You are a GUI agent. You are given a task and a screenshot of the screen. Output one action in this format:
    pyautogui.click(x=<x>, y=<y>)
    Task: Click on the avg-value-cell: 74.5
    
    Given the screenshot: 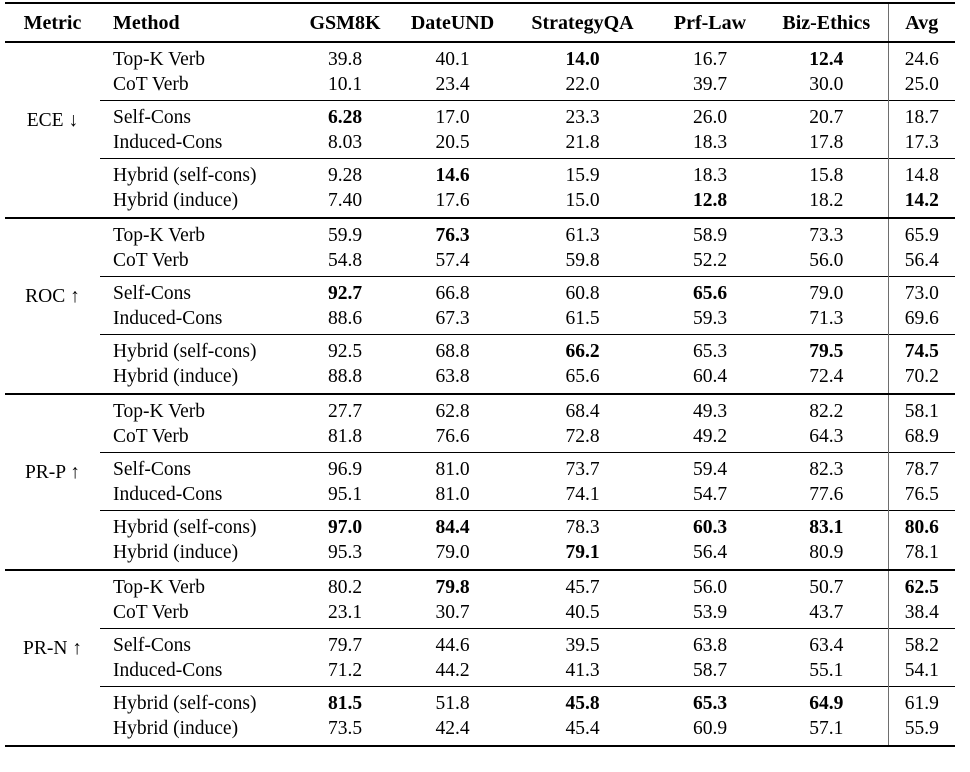 What is the action you would take?
    pyautogui.click(x=921, y=349)
    